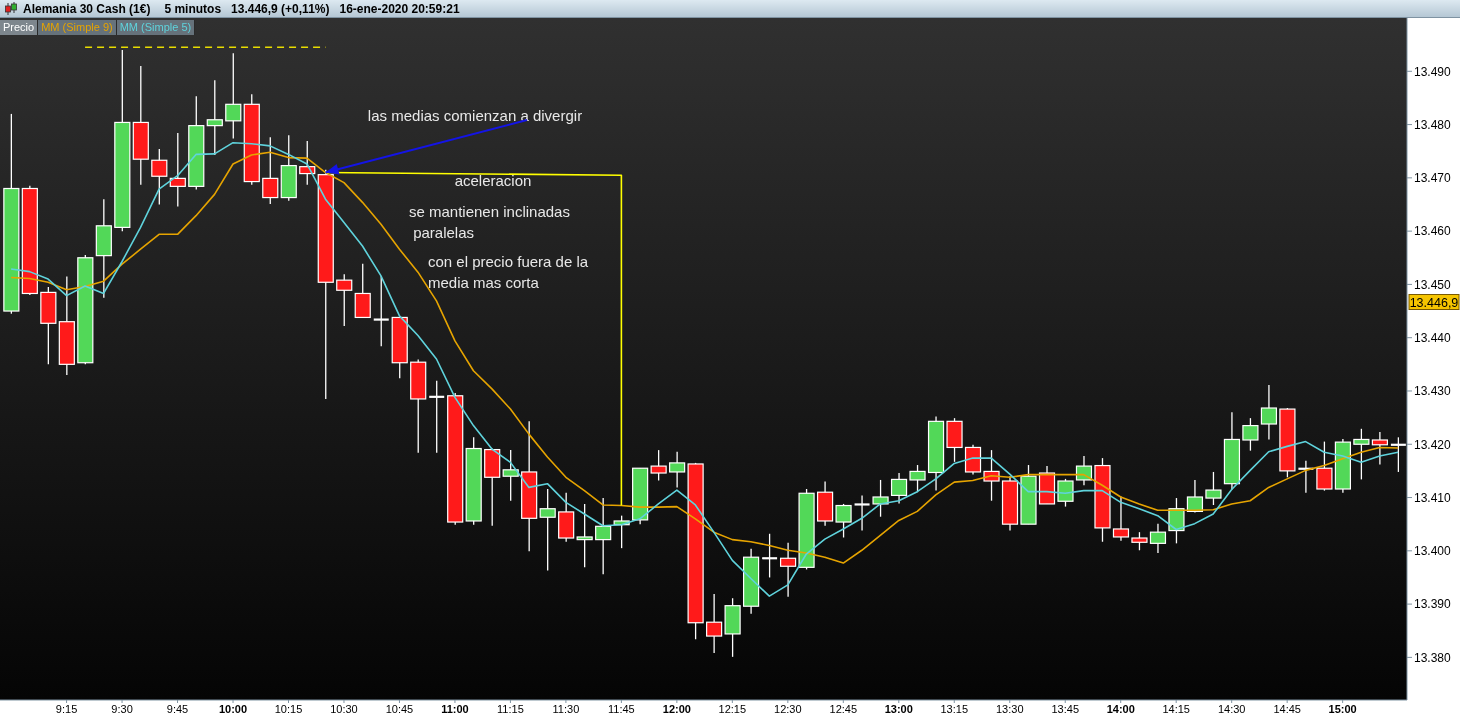 This screenshot has height=720, width=1460. Describe the element at coordinates (399, 709) in the screenshot. I see `x-tick-label: 10:45` at that location.